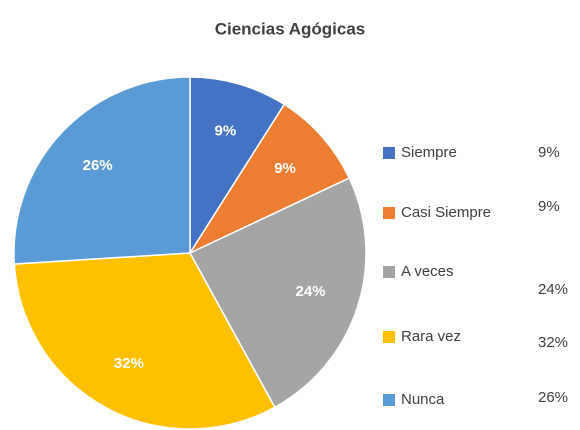 The width and height of the screenshot is (580, 430). I want to click on legend-label: A veces, so click(427, 271).